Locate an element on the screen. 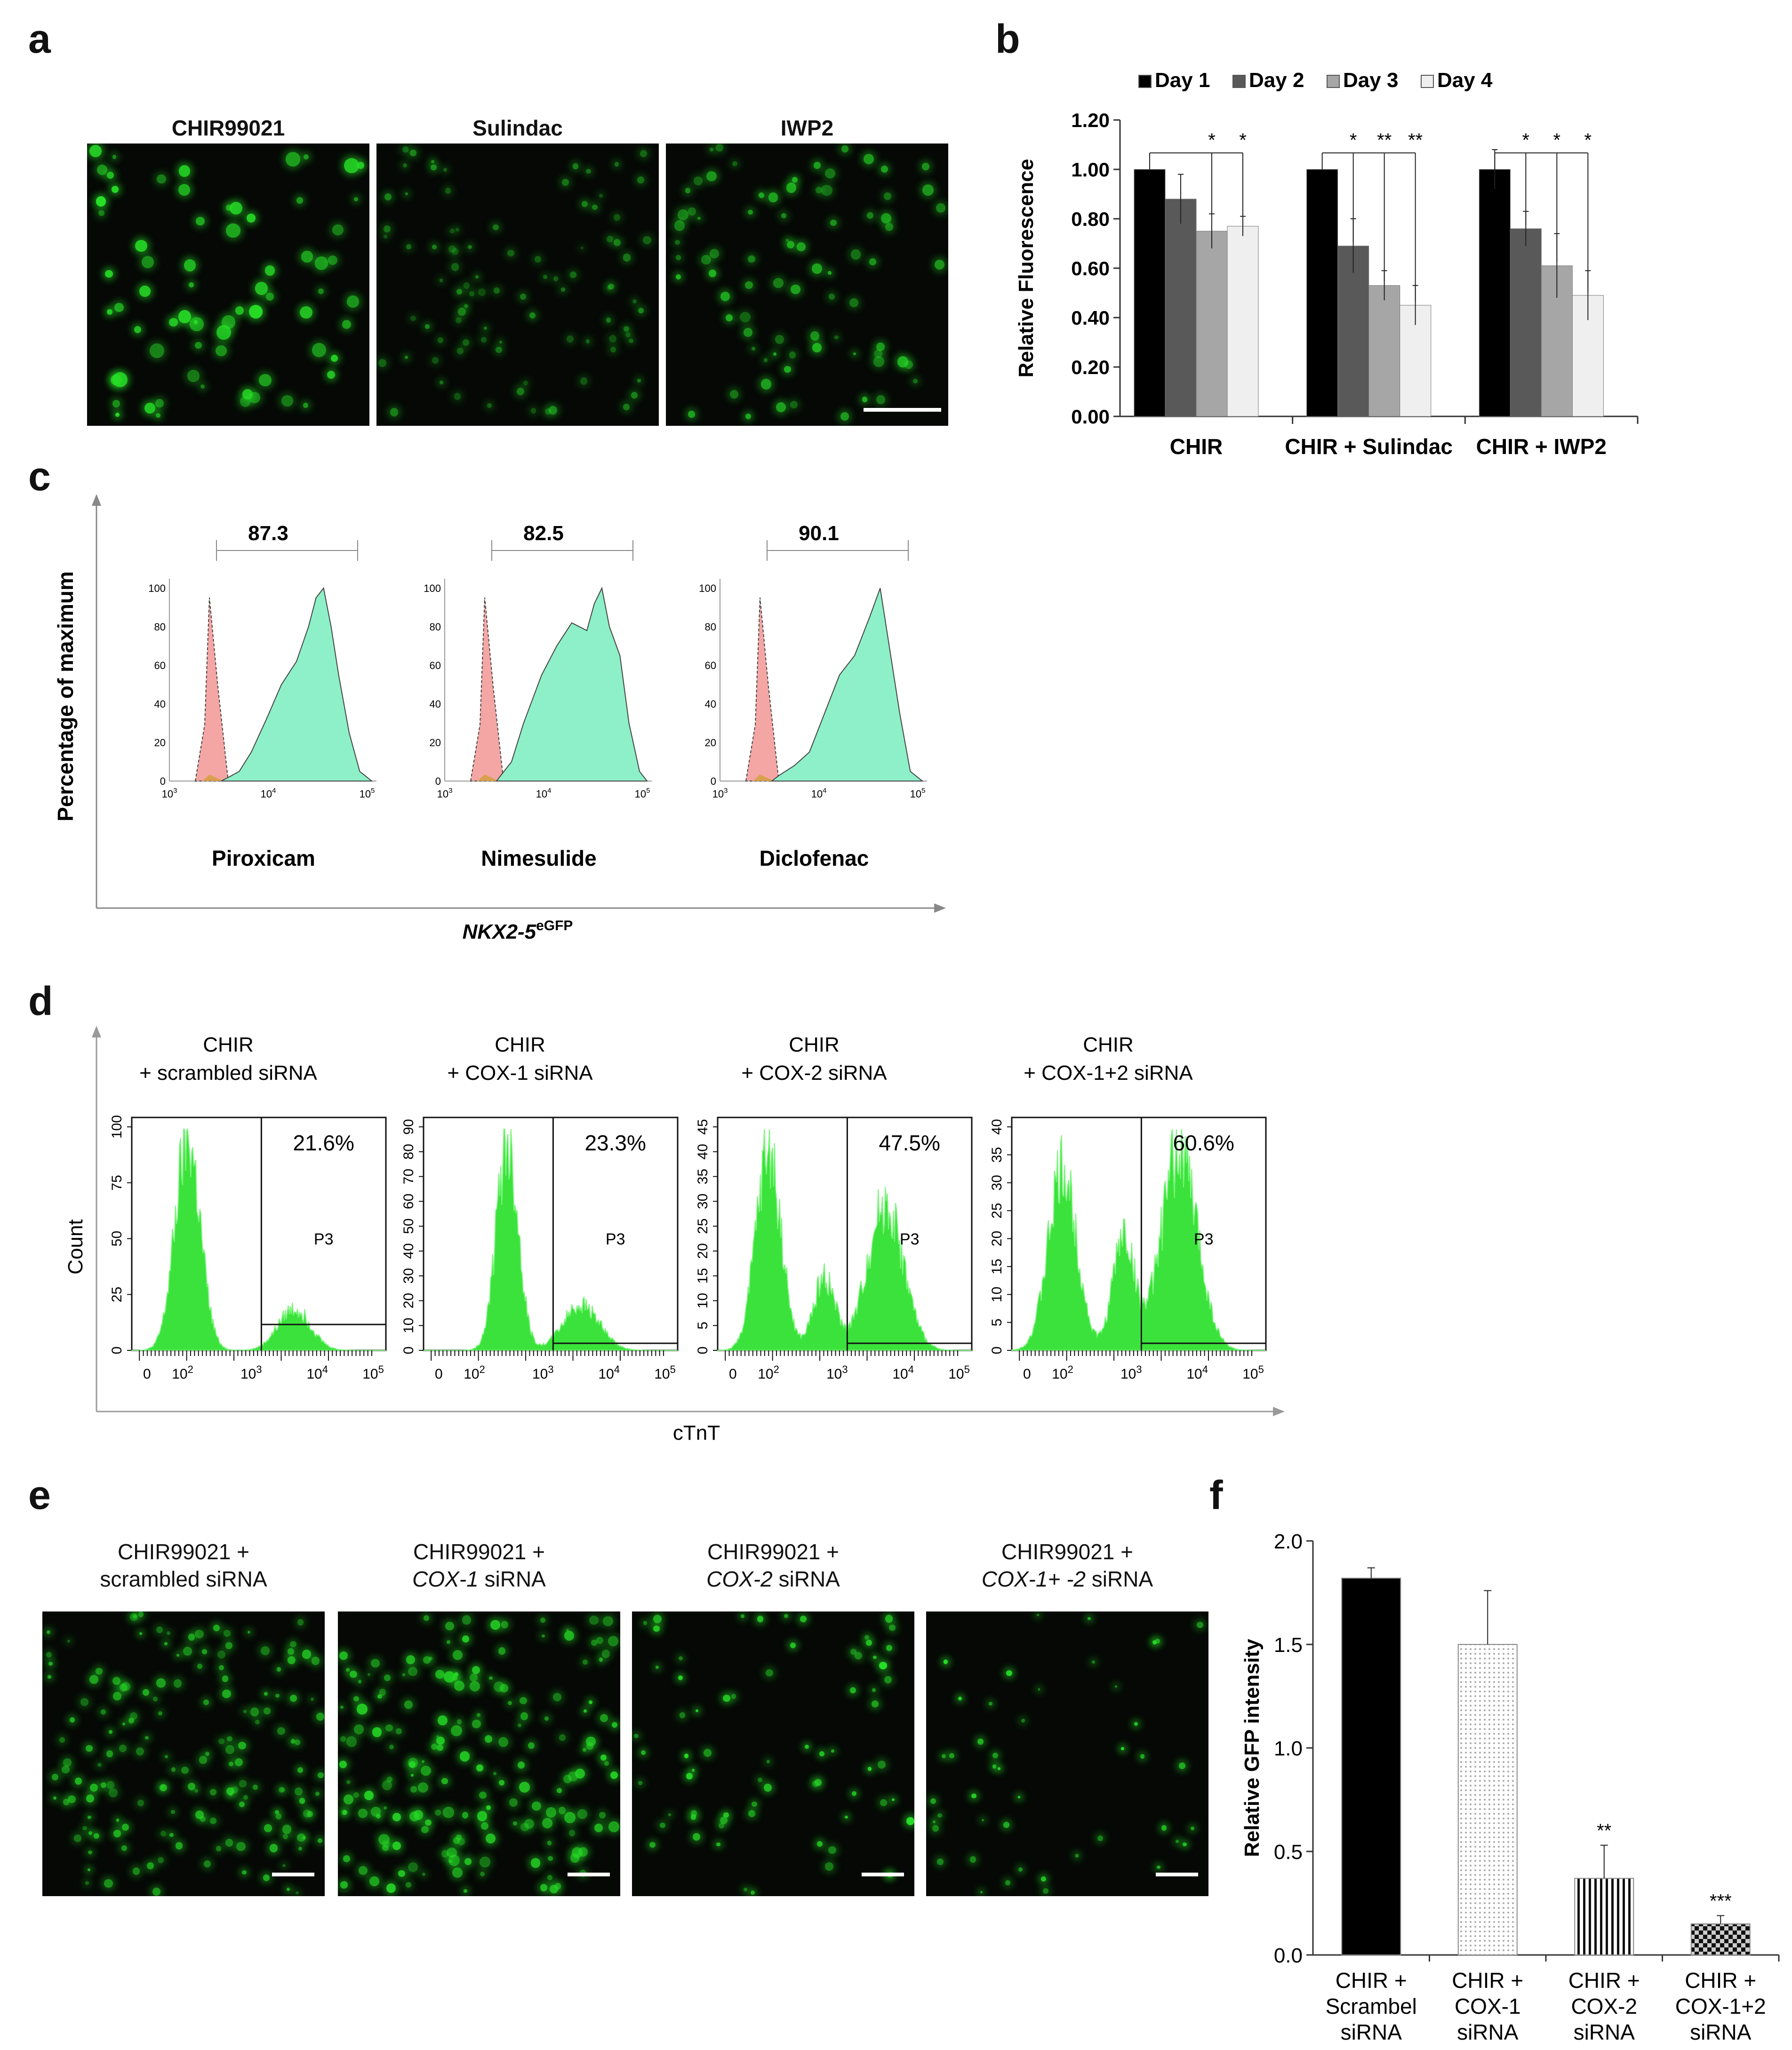 The image size is (1792, 2050). y-tick-label: 0.20 is located at coordinates (1090, 367).